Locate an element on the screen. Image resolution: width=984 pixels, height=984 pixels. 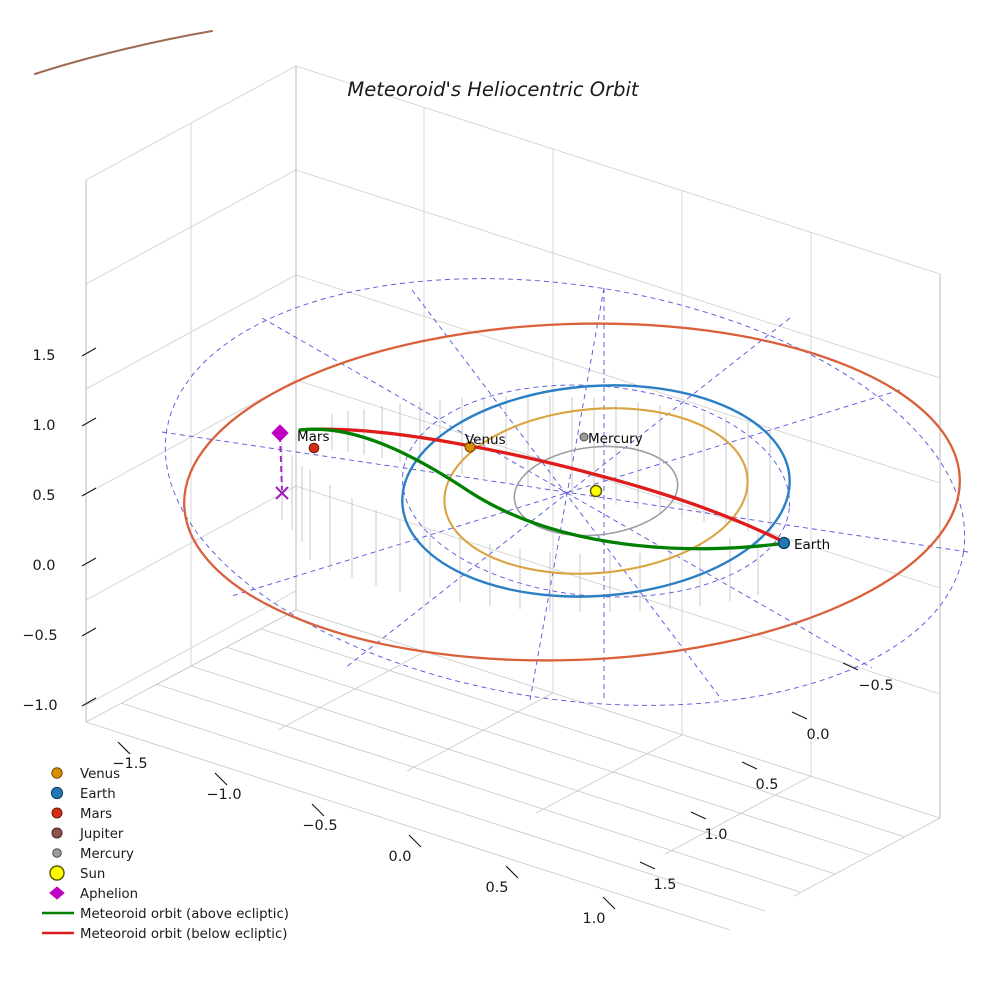
annotation-mars: Mars is located at coordinates (313, 437).